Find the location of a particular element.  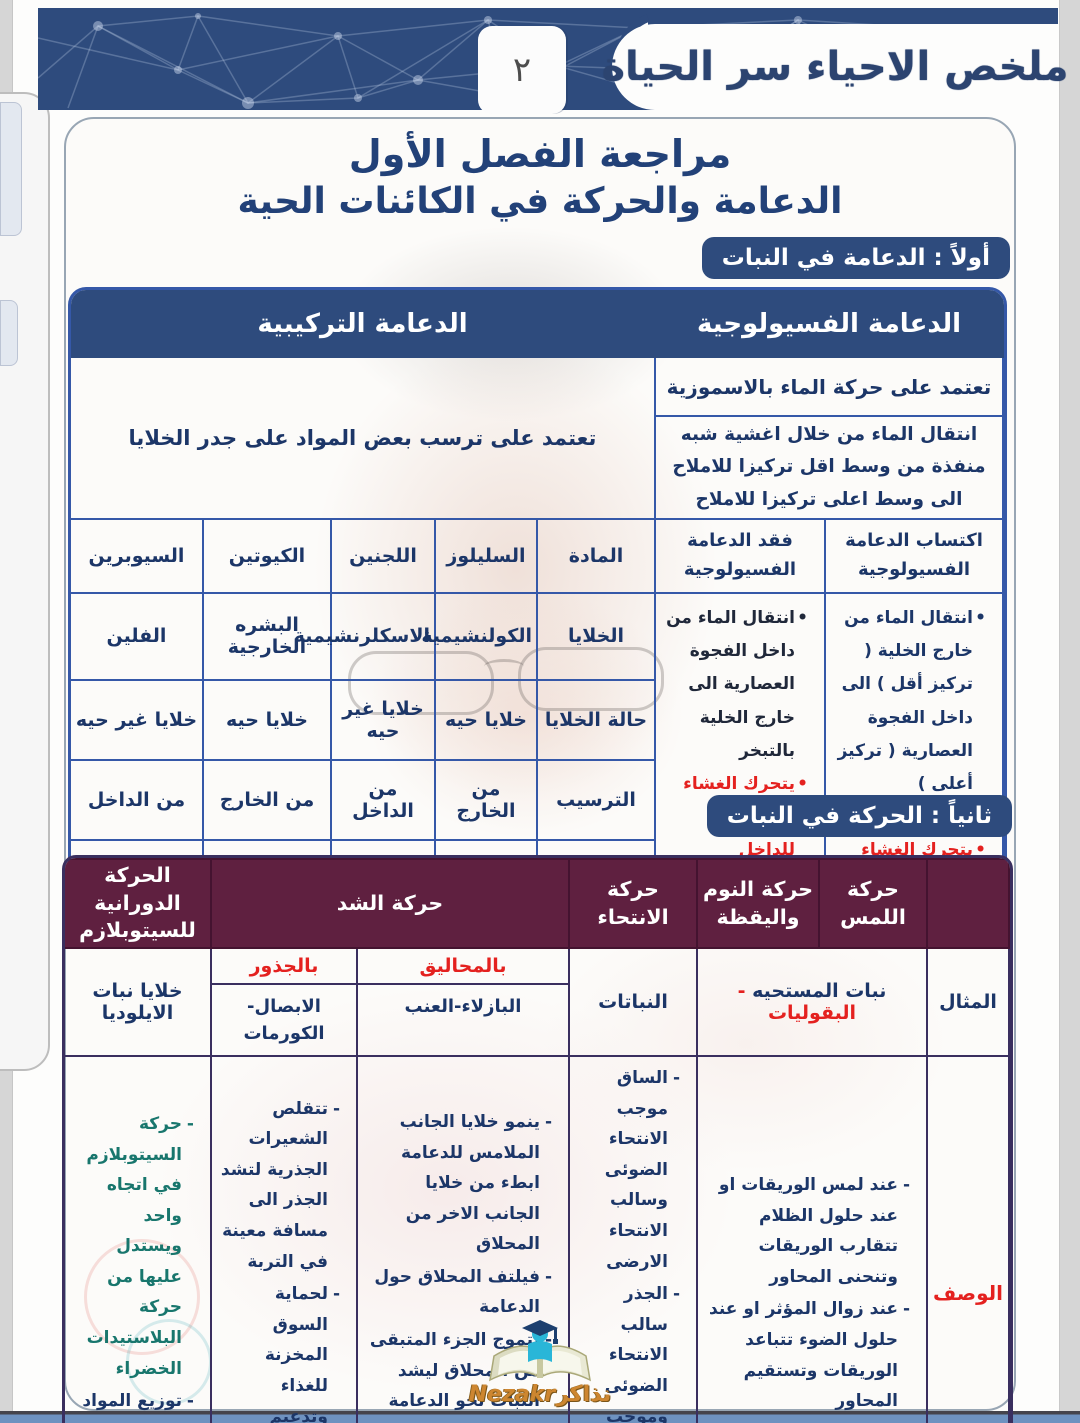

example-touch-sleep: نبات المستحيه - البقوليات is located at coordinates (812, 1002).